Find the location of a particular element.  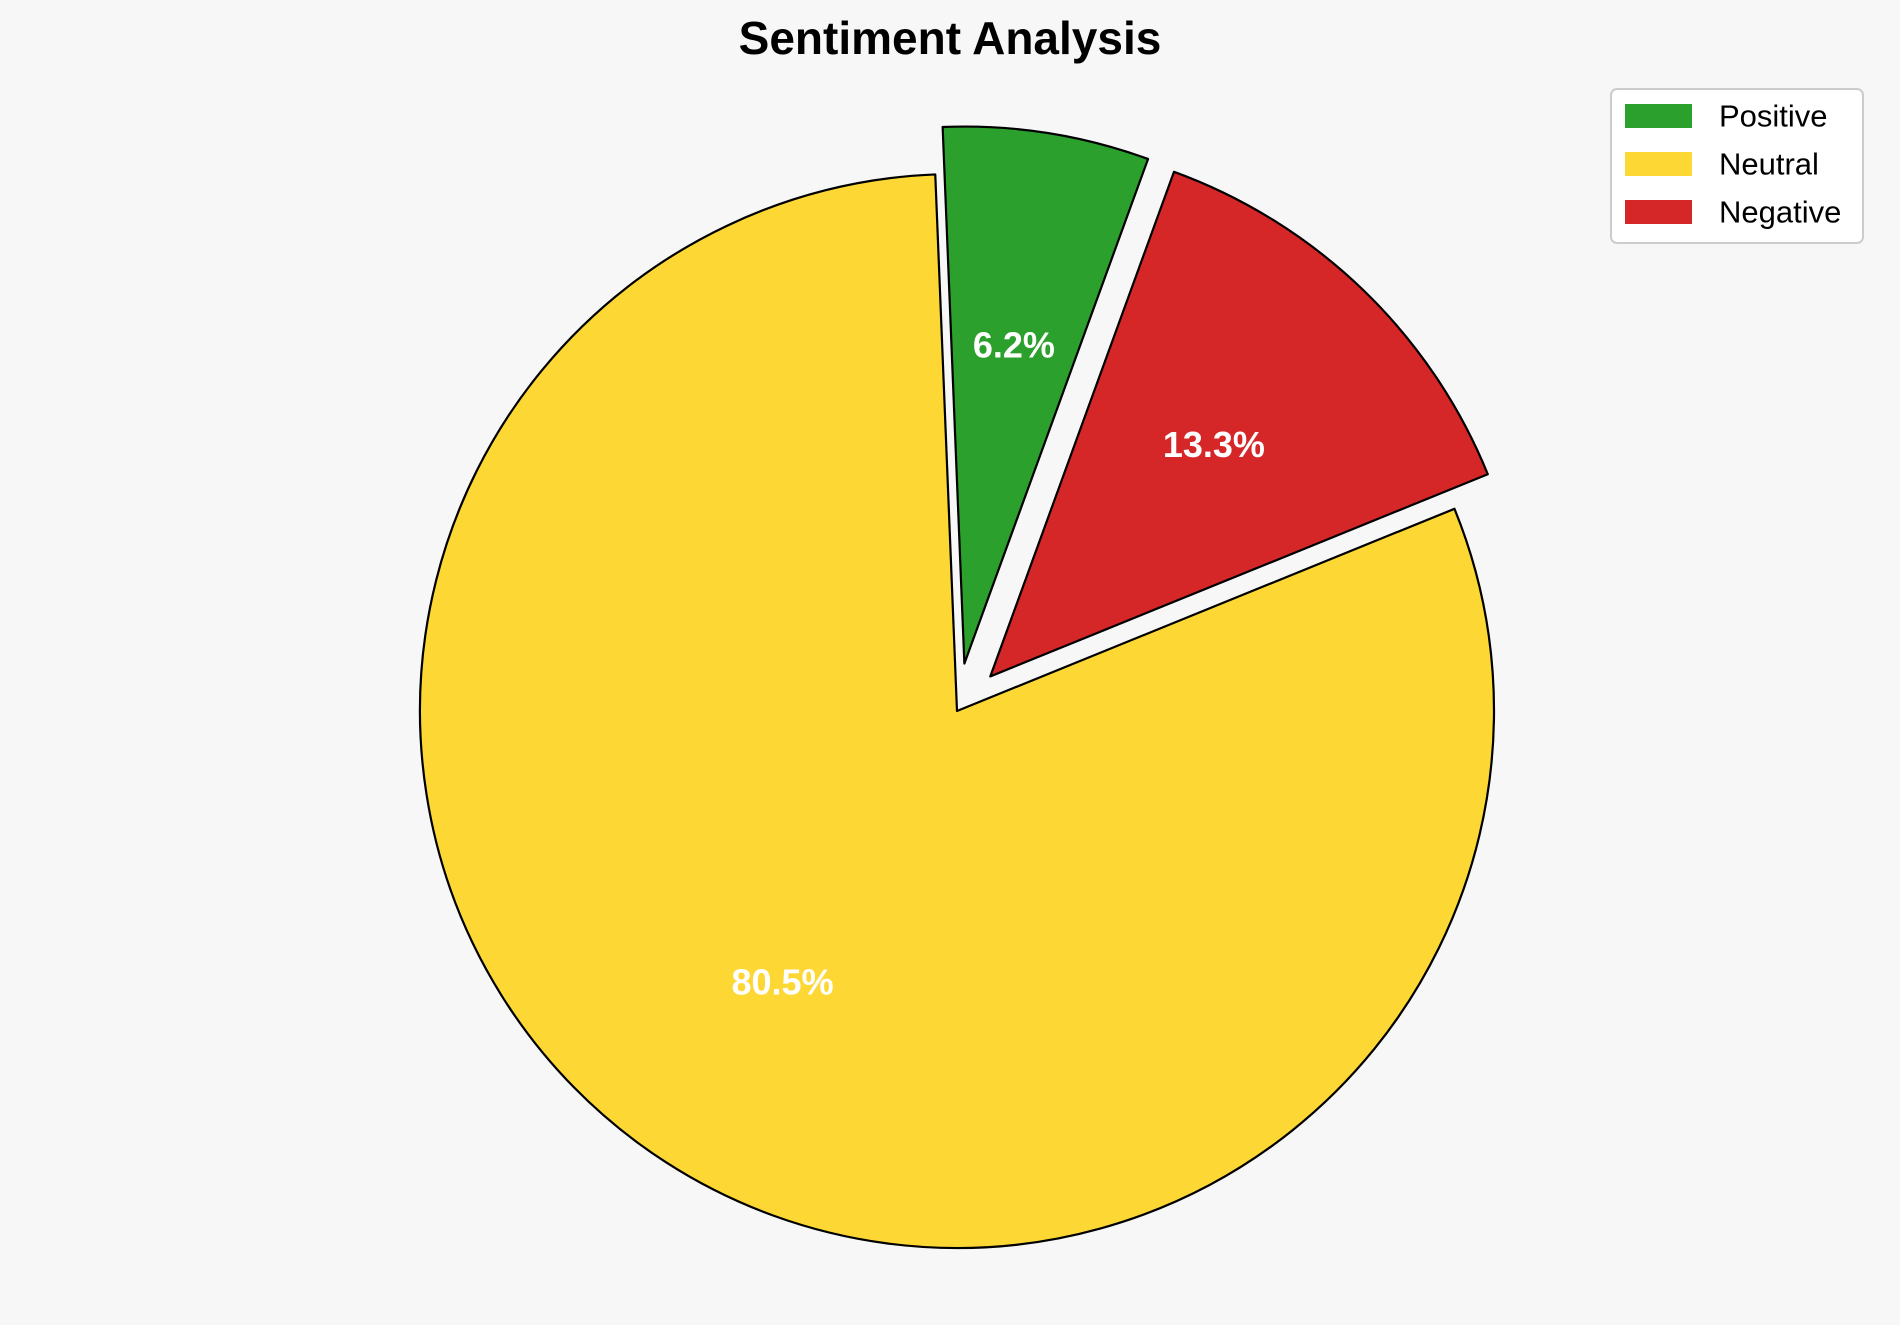

pie-slice-positive is located at coordinates (1045, 395).